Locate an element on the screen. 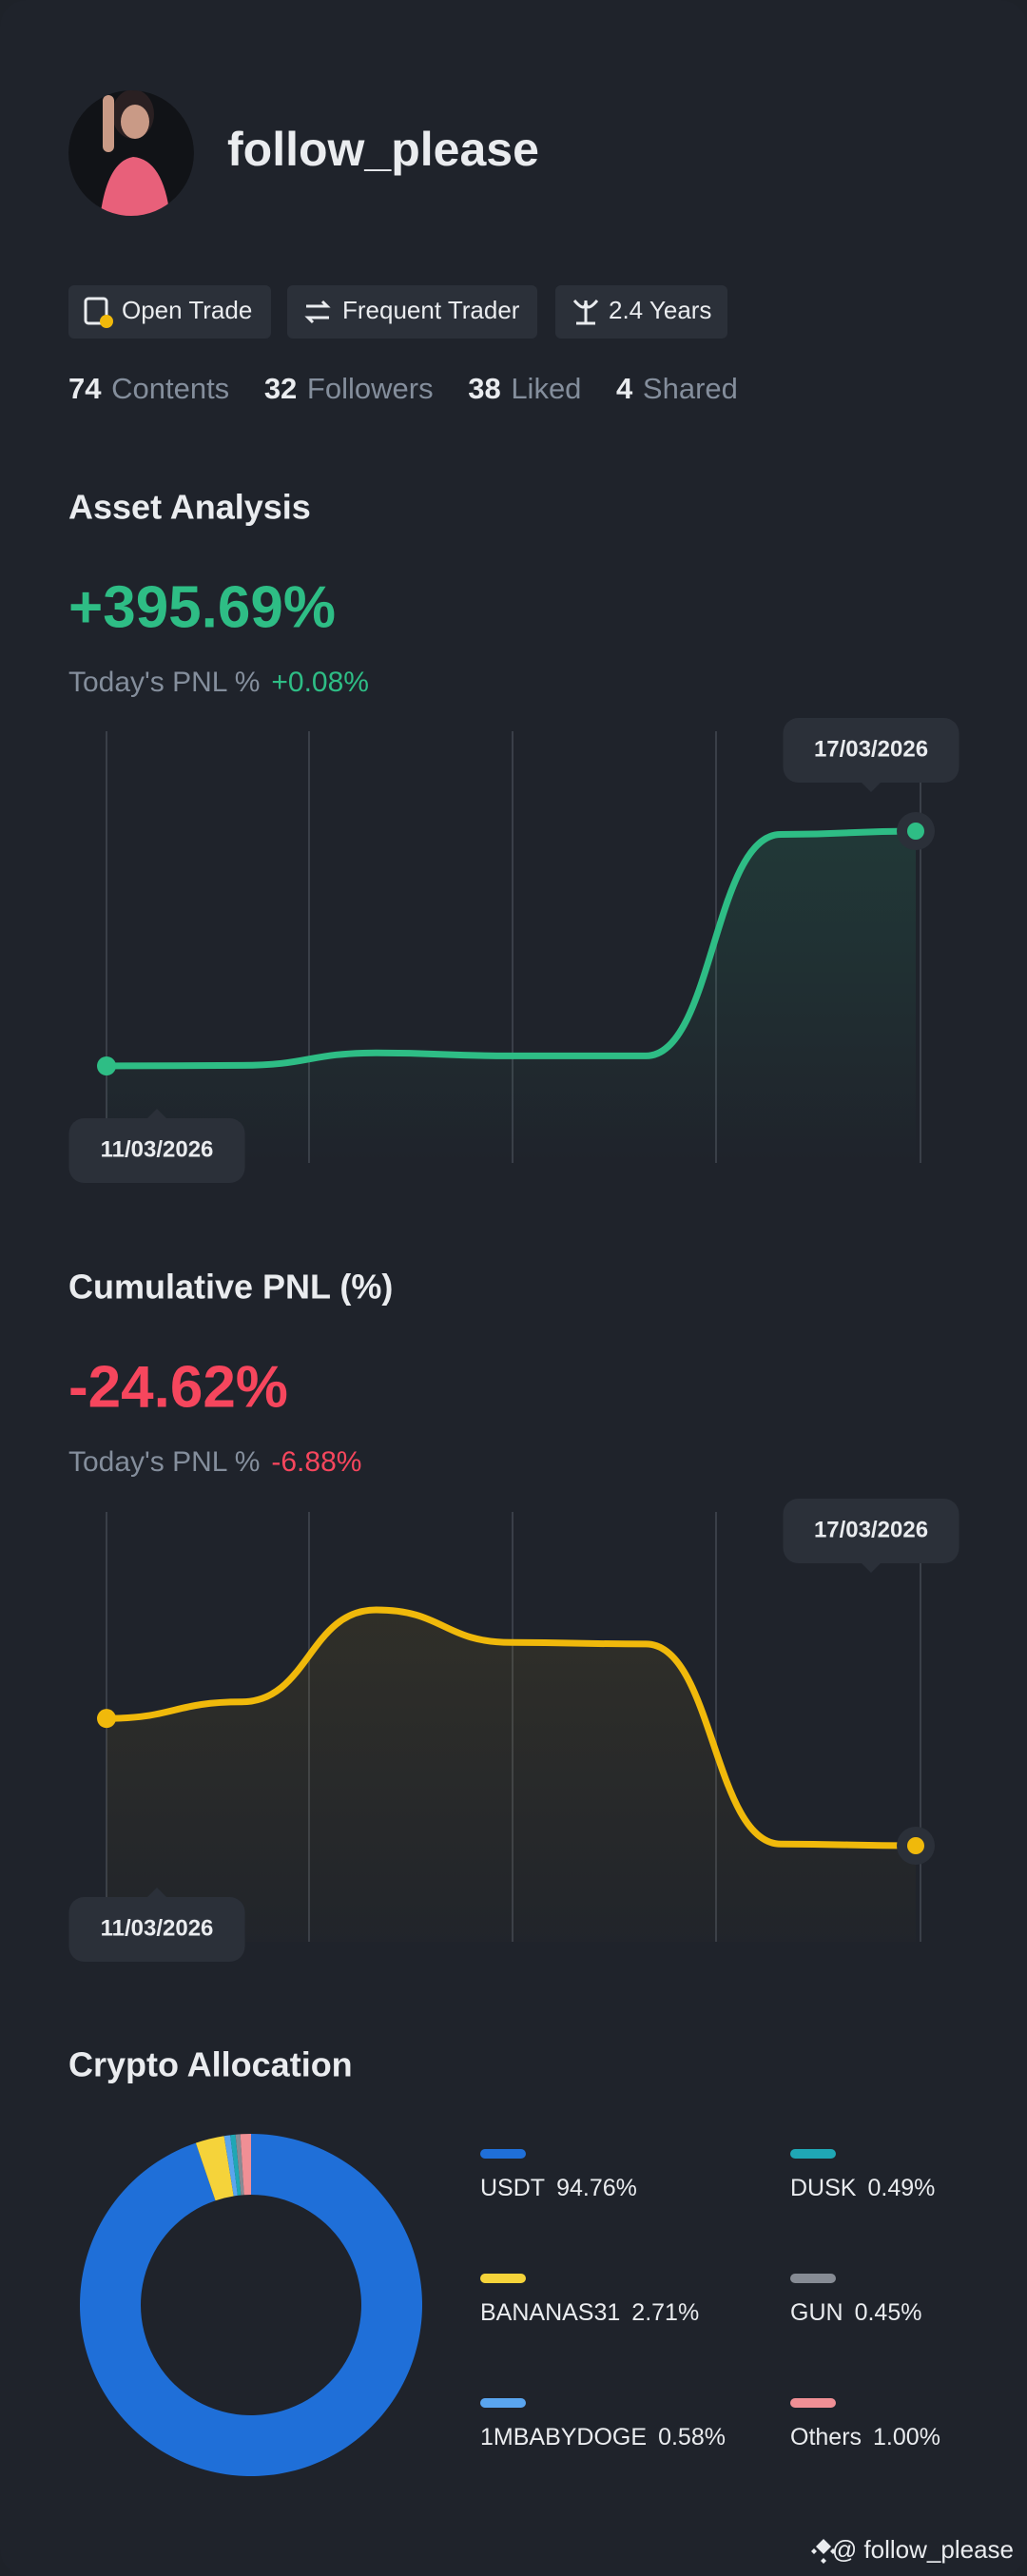 This screenshot has height=2576, width=1027. legend-name: 1MBABYDOGE is located at coordinates (563, 2437).